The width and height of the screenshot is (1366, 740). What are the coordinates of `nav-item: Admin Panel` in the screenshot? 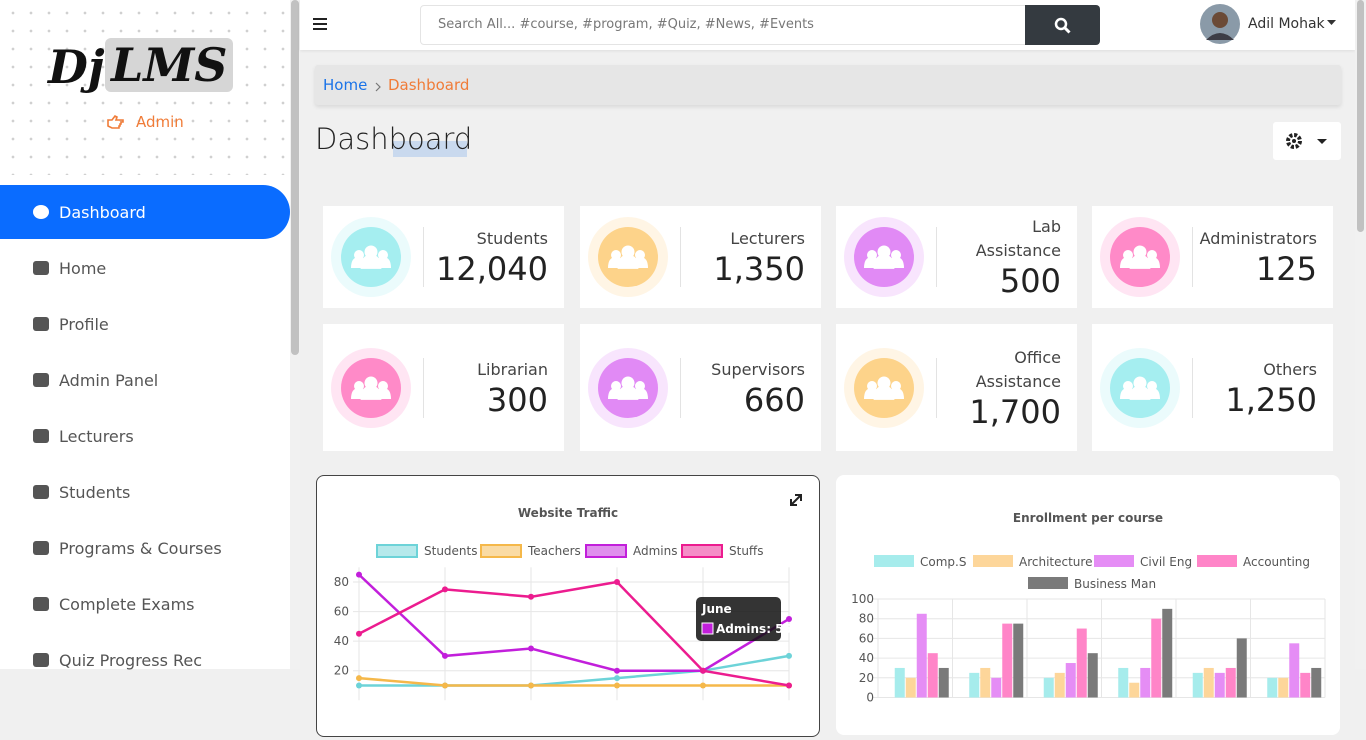 It's located at (145, 380).